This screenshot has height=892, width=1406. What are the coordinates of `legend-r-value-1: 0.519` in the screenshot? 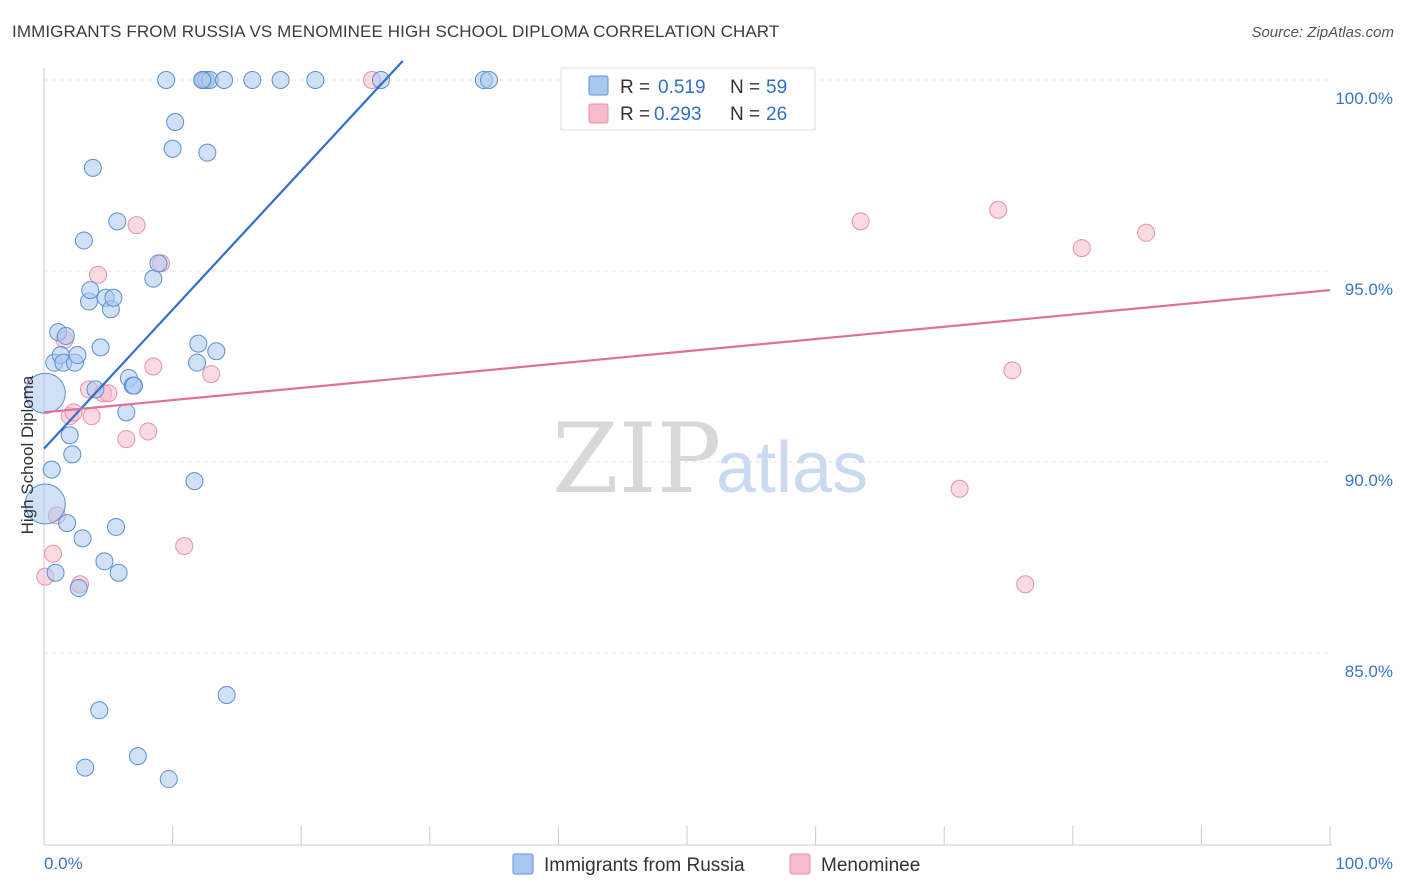 It's located at (682, 87).